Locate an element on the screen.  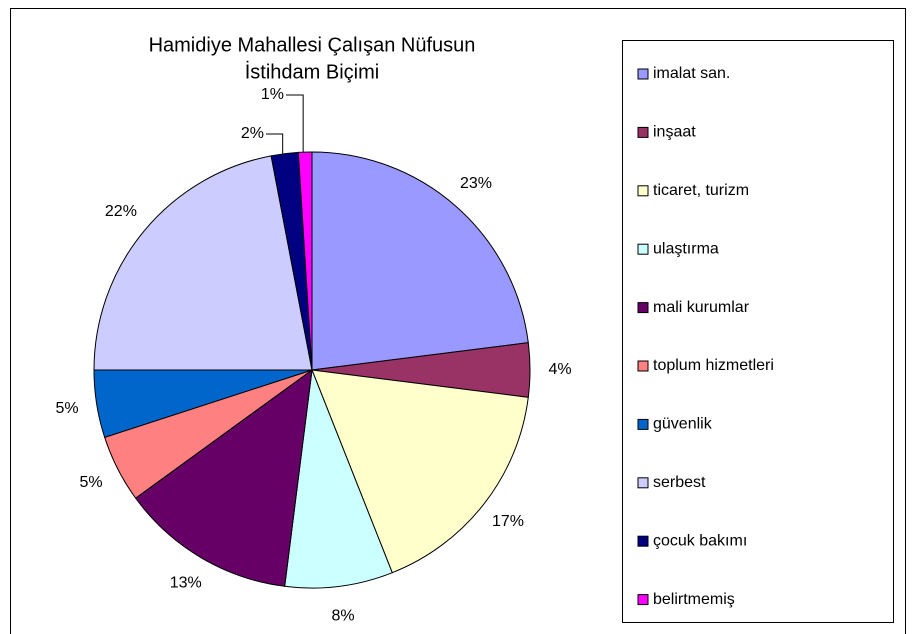
legend-label: serbest is located at coordinates (679, 482).